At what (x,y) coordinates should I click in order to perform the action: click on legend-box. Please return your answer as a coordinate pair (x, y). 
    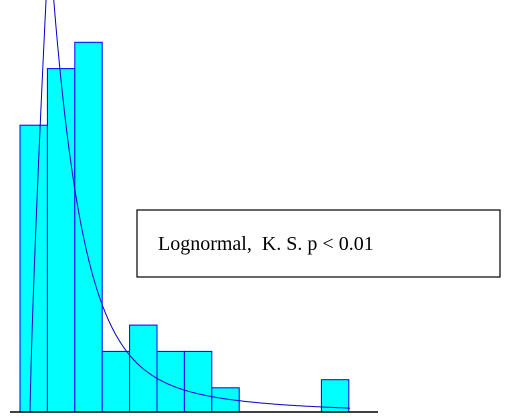
    Looking at the image, I should click on (318, 243).